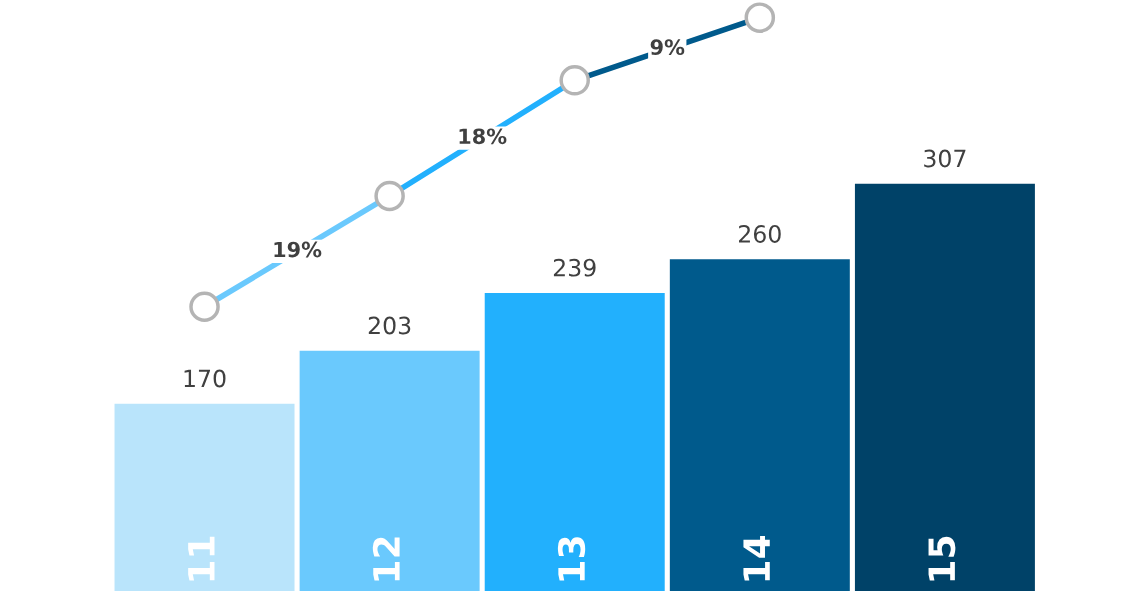  I want to click on x-tick-label: 11, so click(201, 558).